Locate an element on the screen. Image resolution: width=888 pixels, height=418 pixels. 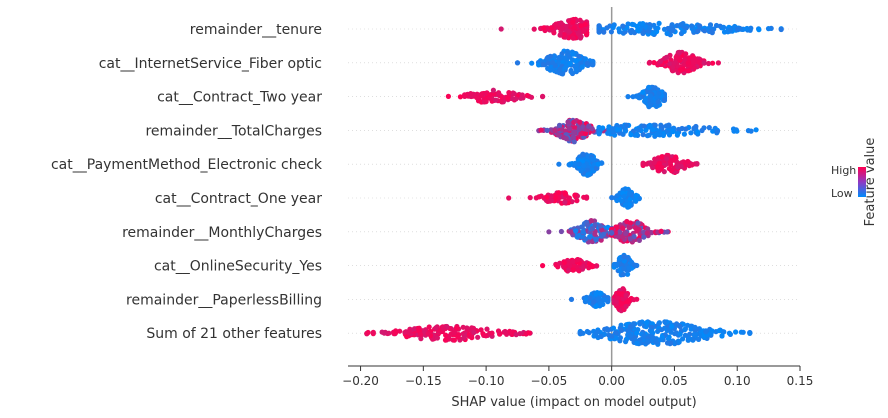
x-tick-label: −0.15 is located at coordinates (423, 381).